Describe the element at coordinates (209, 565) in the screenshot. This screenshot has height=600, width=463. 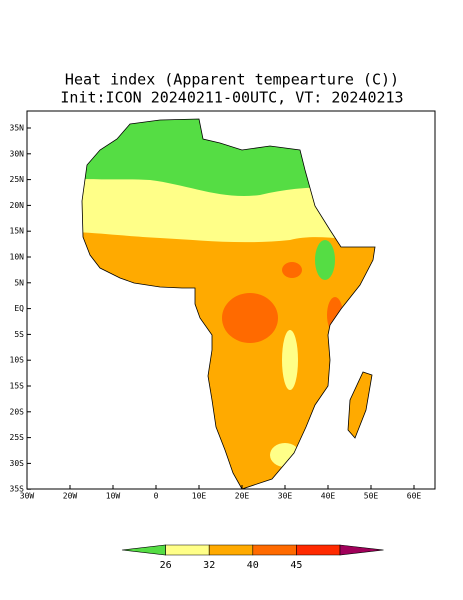
I see `colorbar-label: 32` at that location.